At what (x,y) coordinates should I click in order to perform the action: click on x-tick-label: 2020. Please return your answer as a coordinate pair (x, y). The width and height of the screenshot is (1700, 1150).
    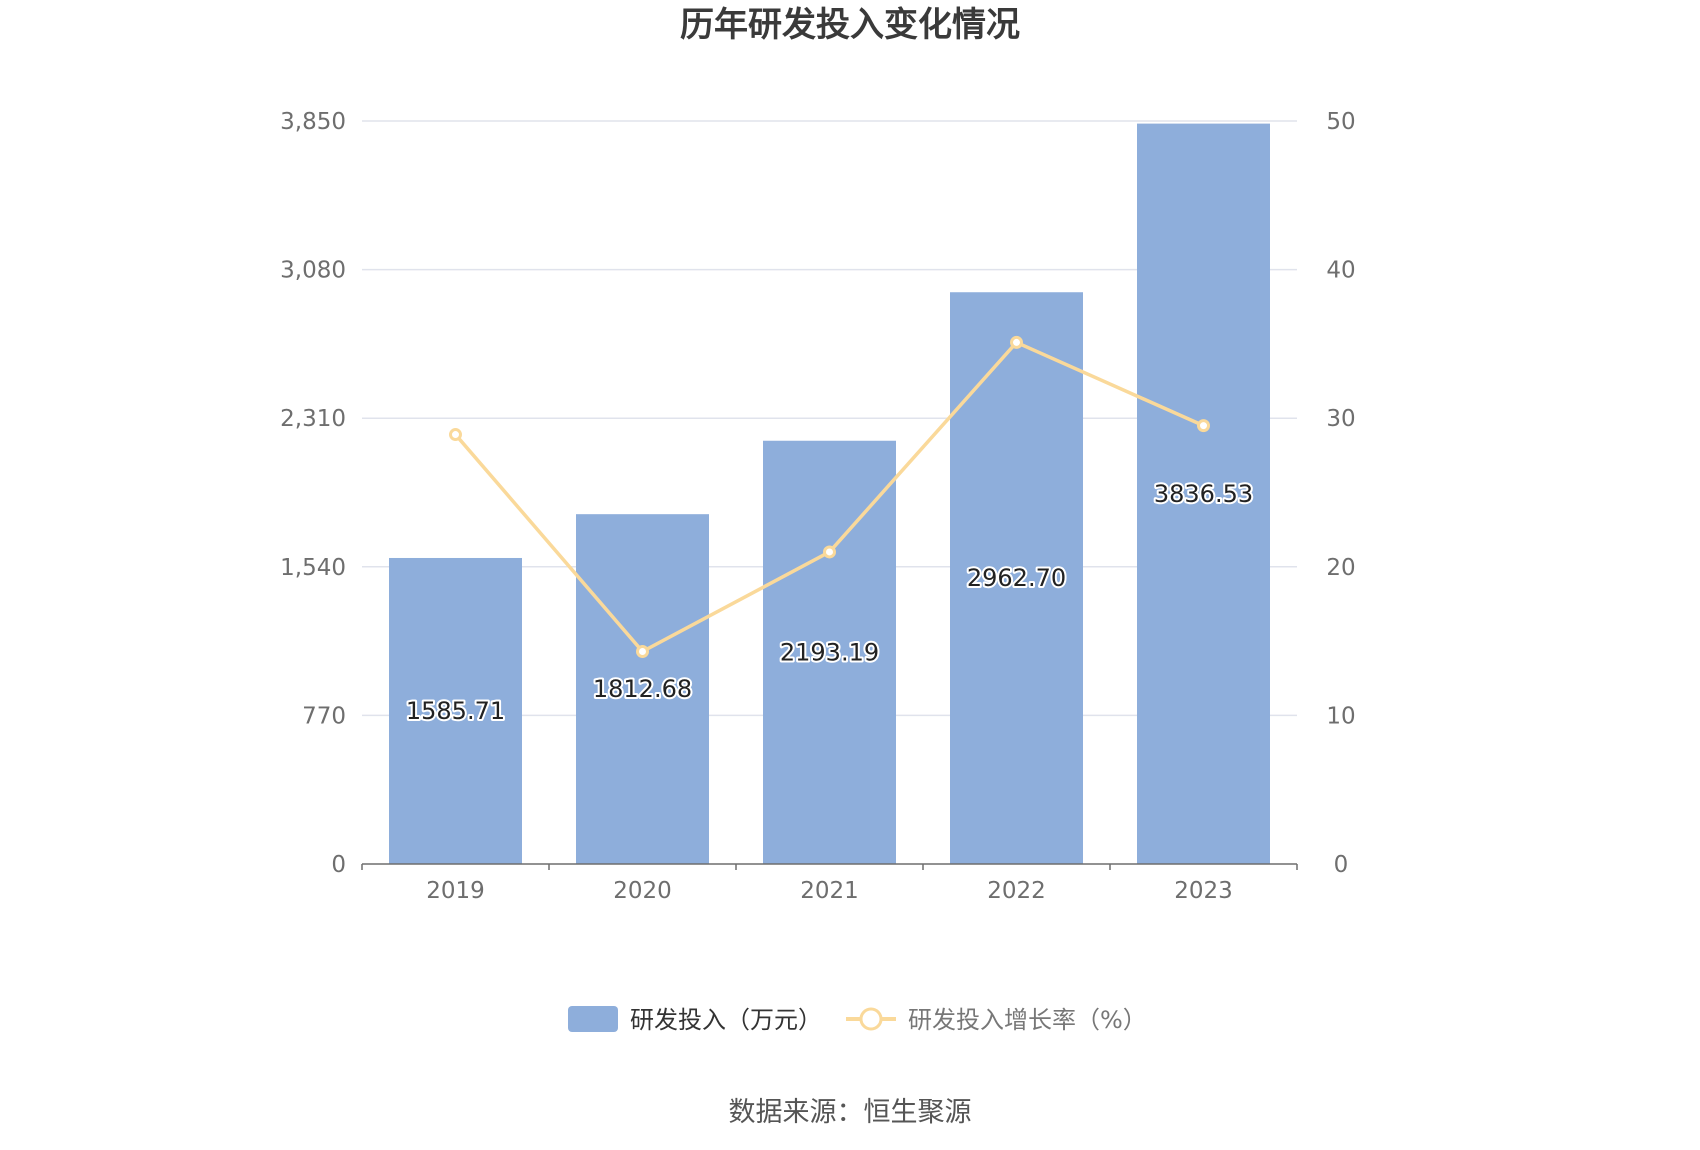
    Looking at the image, I should click on (642, 891).